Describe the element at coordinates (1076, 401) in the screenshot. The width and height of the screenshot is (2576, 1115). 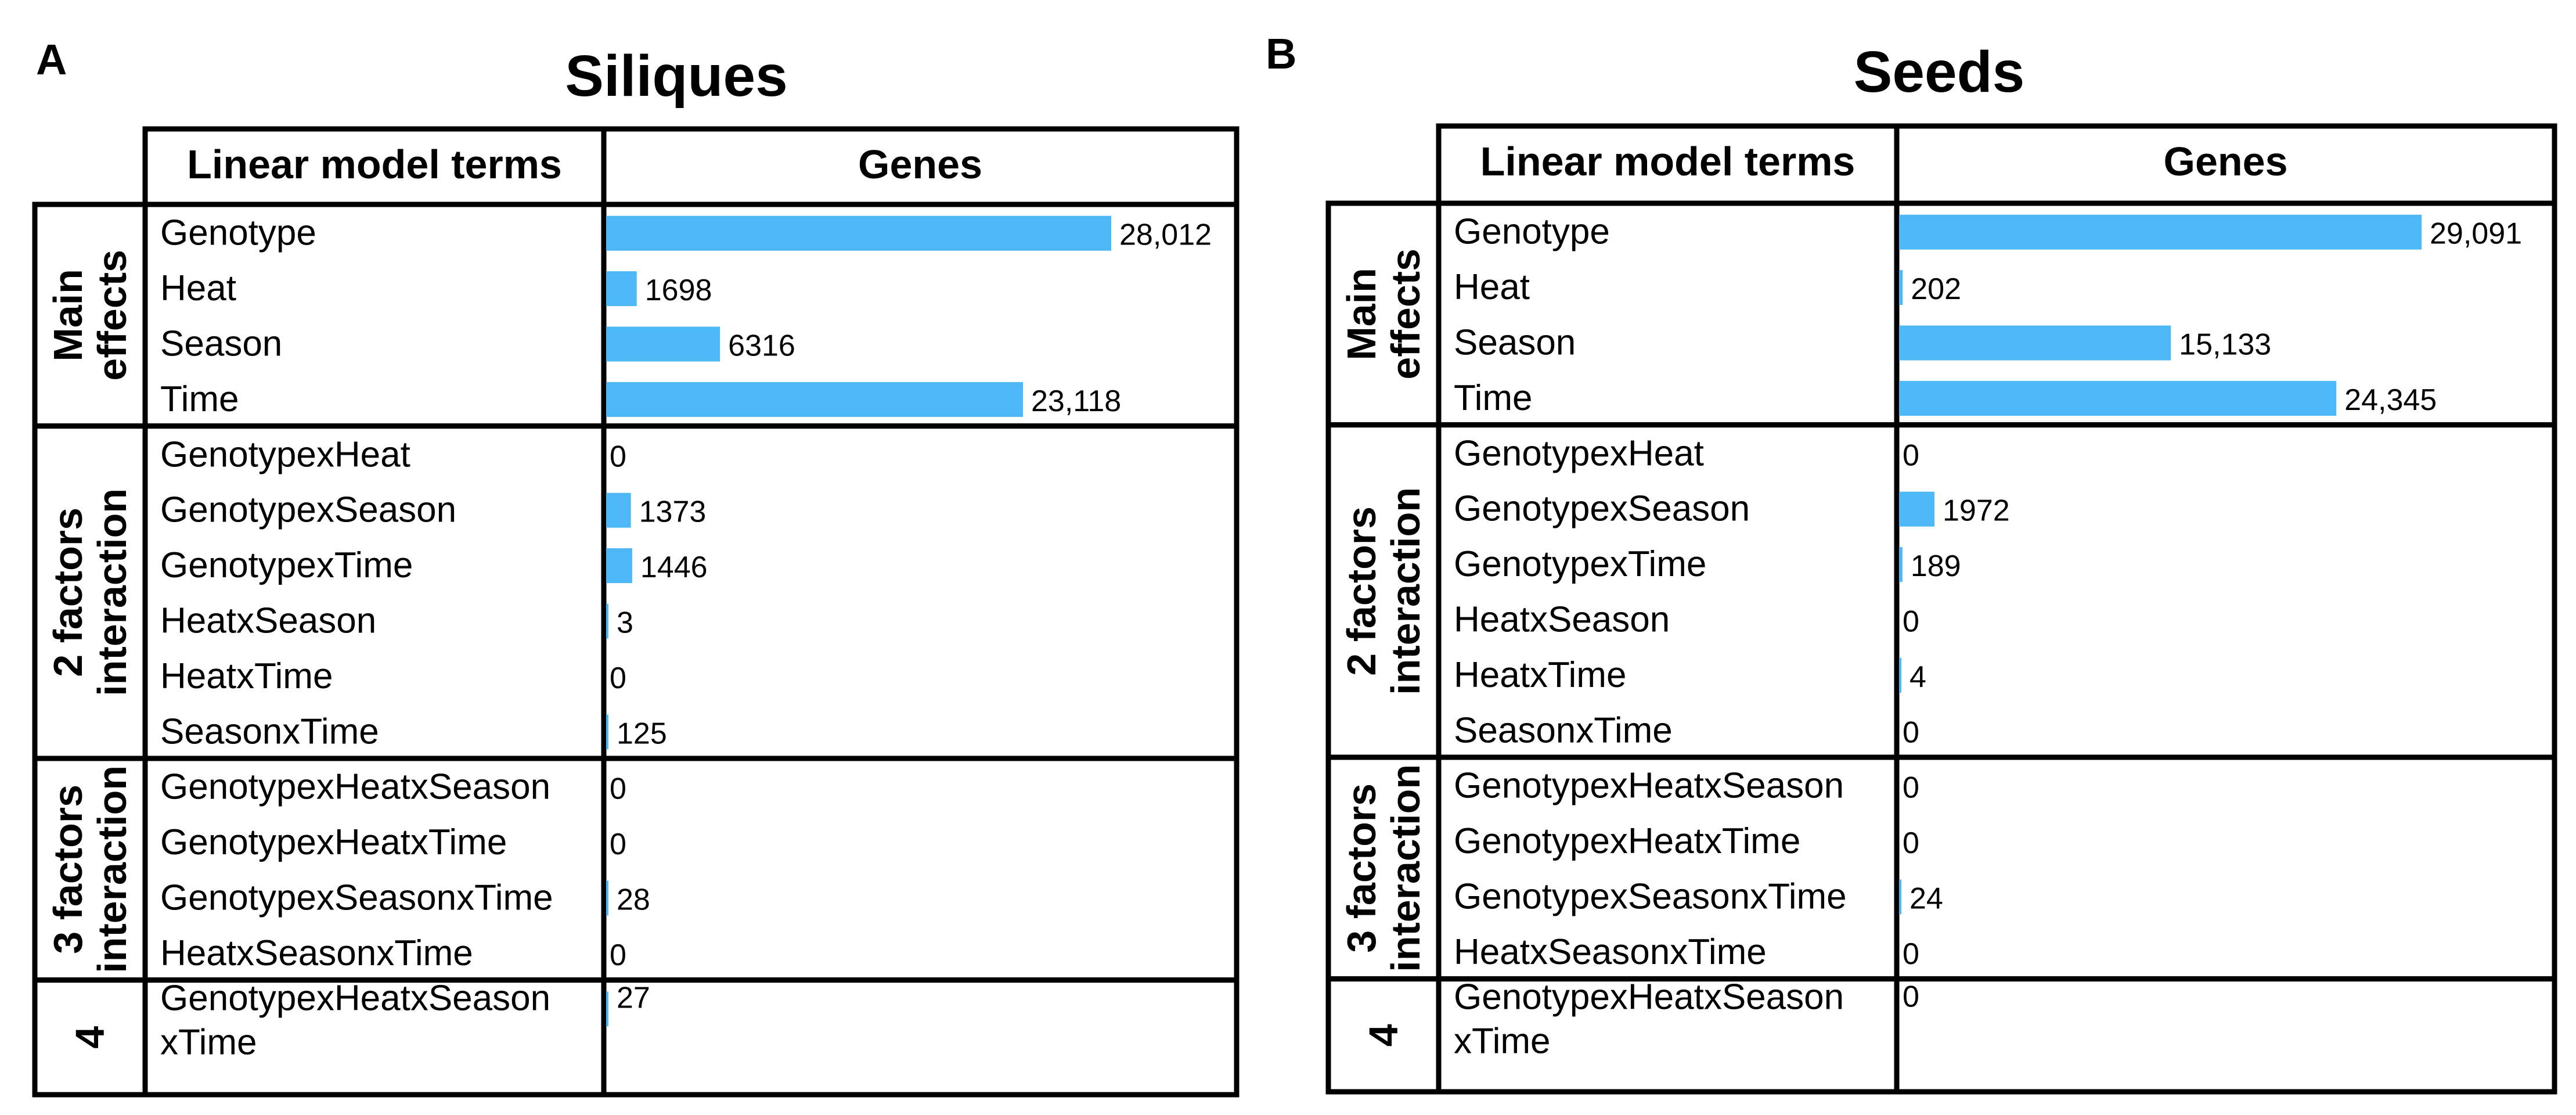
I see `data-label: 23,118` at that location.